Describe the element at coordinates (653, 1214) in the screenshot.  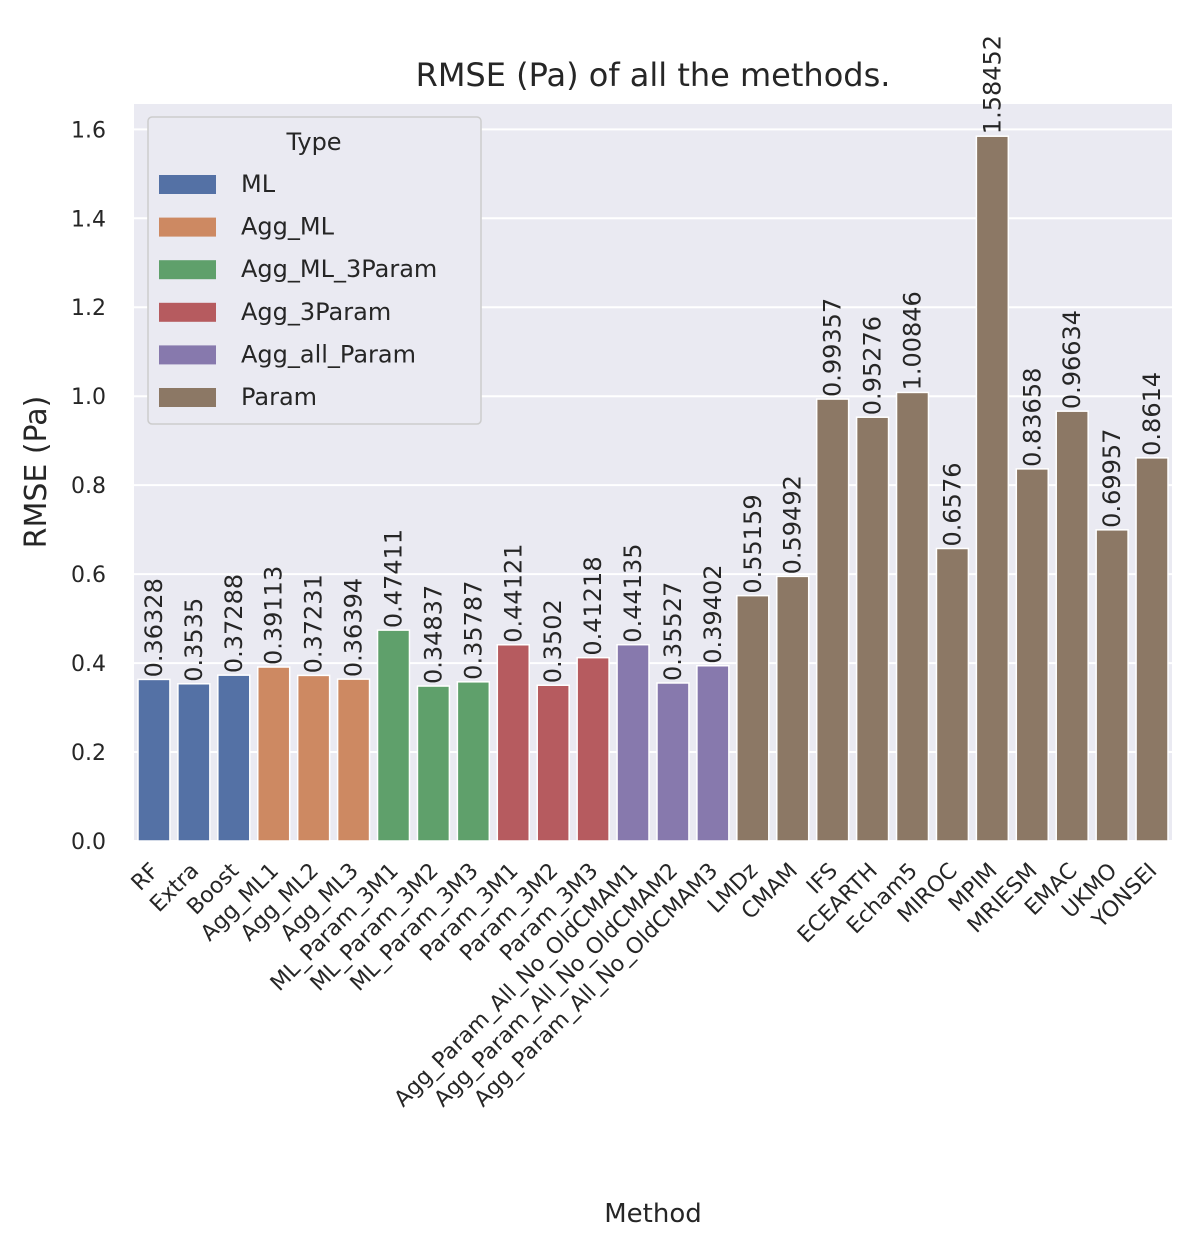
I see `x-axis-label: Method` at that location.